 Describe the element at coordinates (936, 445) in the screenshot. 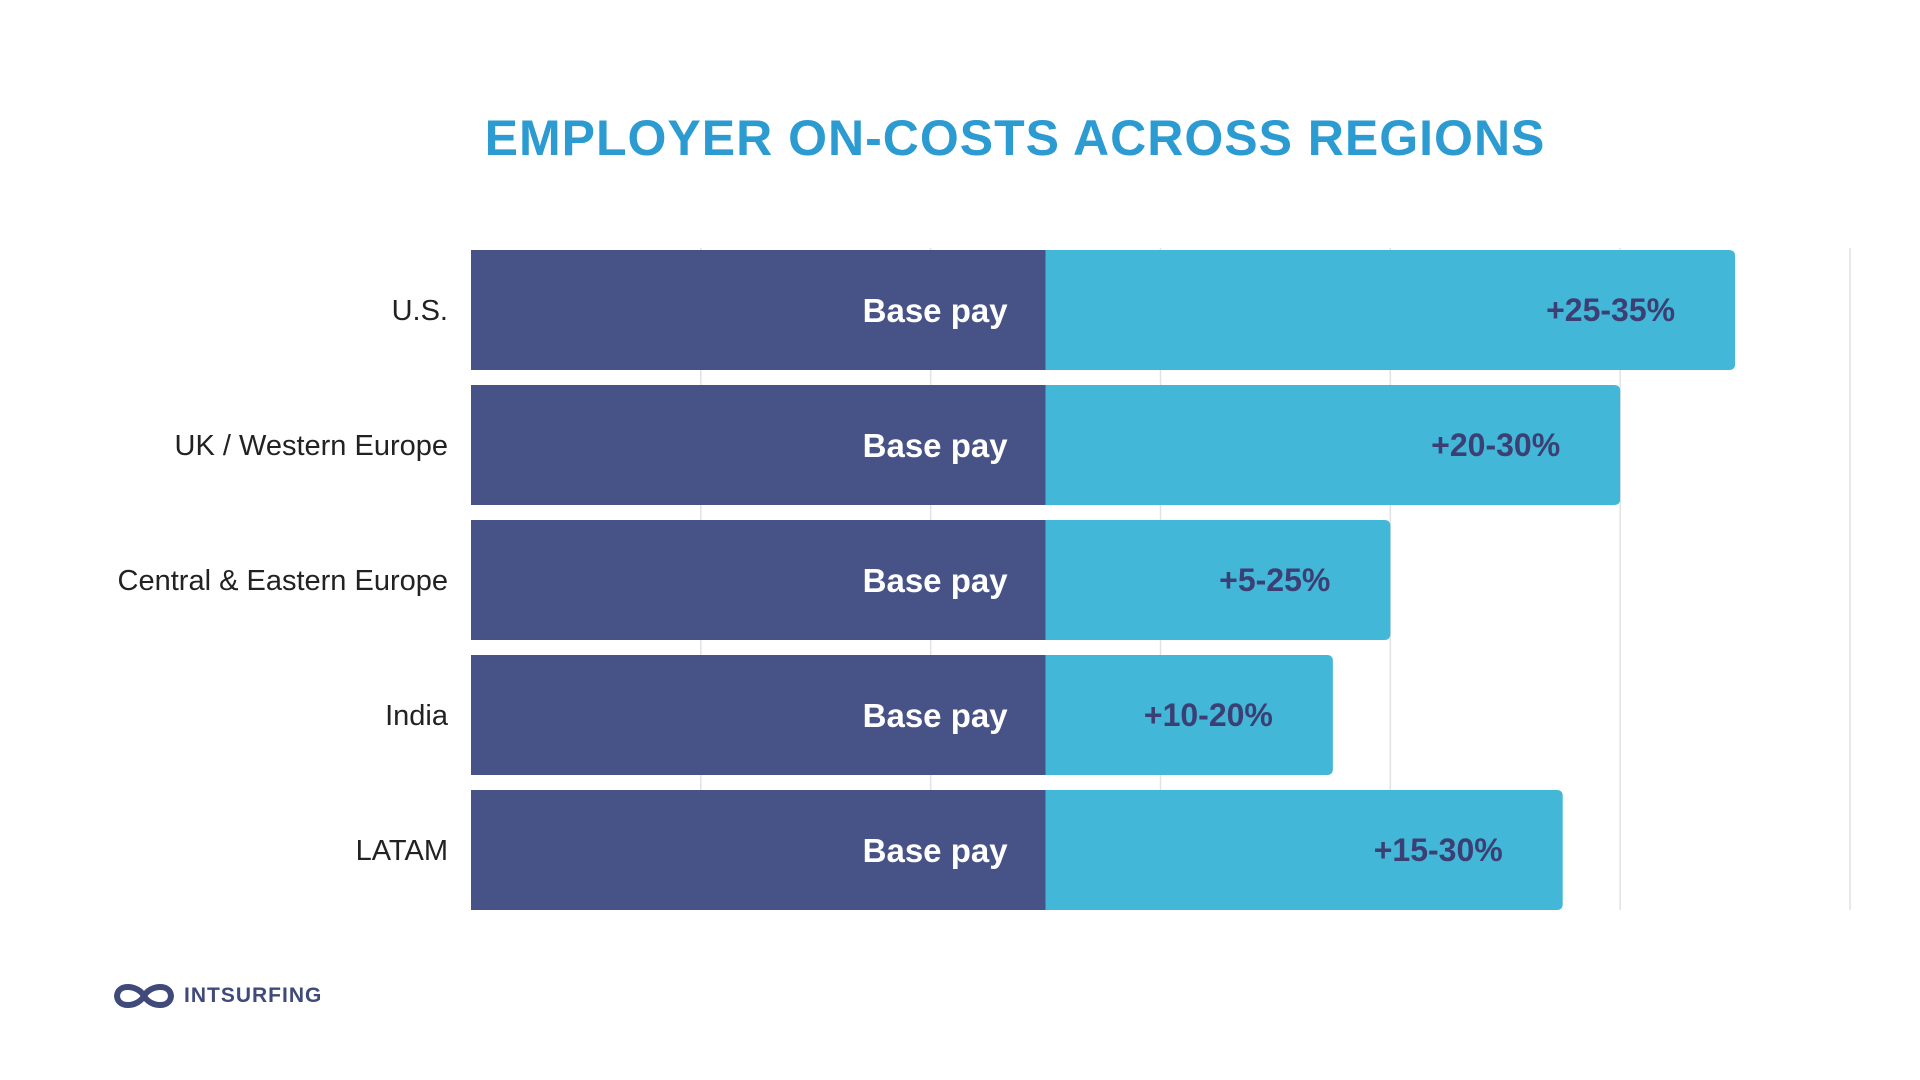

I see `base-pay-label-1: Base pay` at that location.